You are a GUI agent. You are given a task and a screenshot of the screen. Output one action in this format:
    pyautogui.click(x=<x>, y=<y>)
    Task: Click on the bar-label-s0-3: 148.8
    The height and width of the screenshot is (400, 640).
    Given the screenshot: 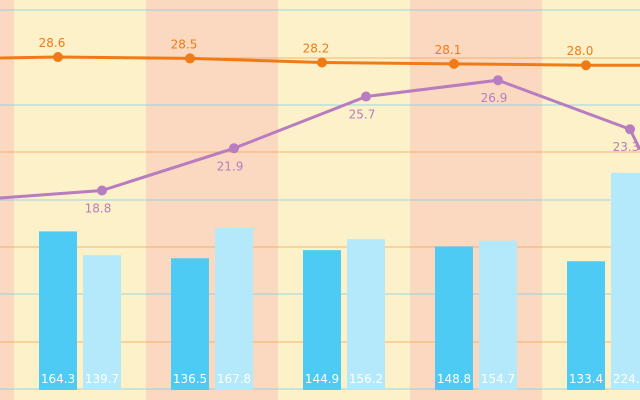 What is the action you would take?
    pyautogui.click(x=454, y=379)
    